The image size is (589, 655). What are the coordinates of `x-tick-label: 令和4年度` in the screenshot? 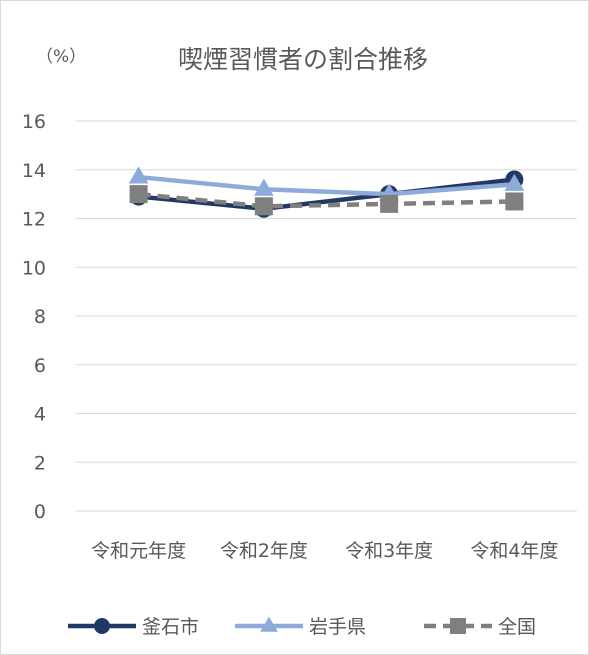 It's located at (514, 551).